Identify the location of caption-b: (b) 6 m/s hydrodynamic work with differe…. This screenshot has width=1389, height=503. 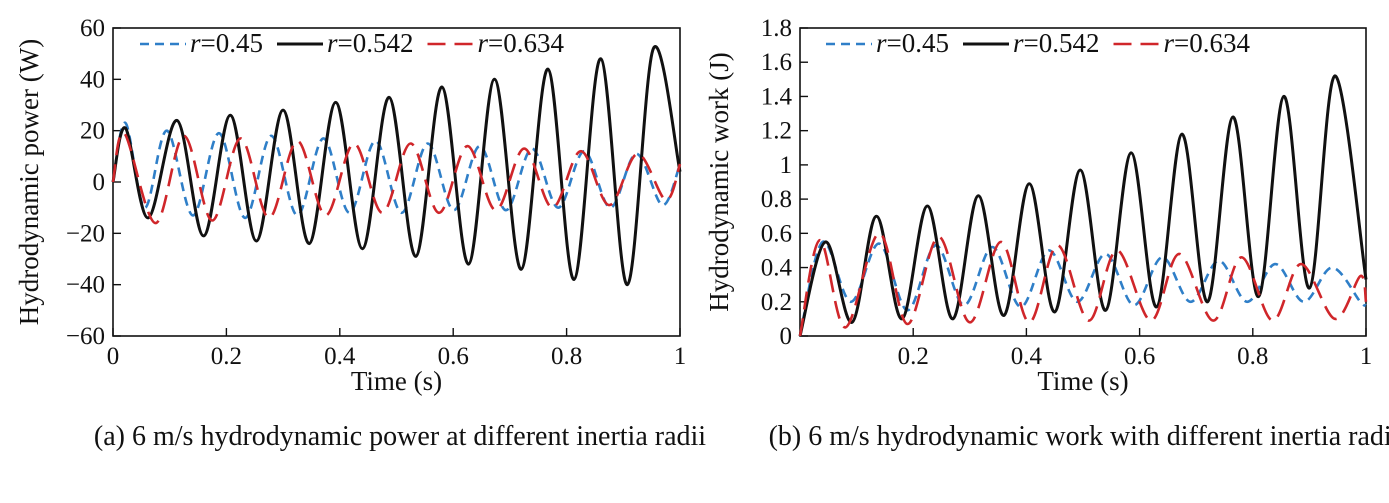
(1078, 436).